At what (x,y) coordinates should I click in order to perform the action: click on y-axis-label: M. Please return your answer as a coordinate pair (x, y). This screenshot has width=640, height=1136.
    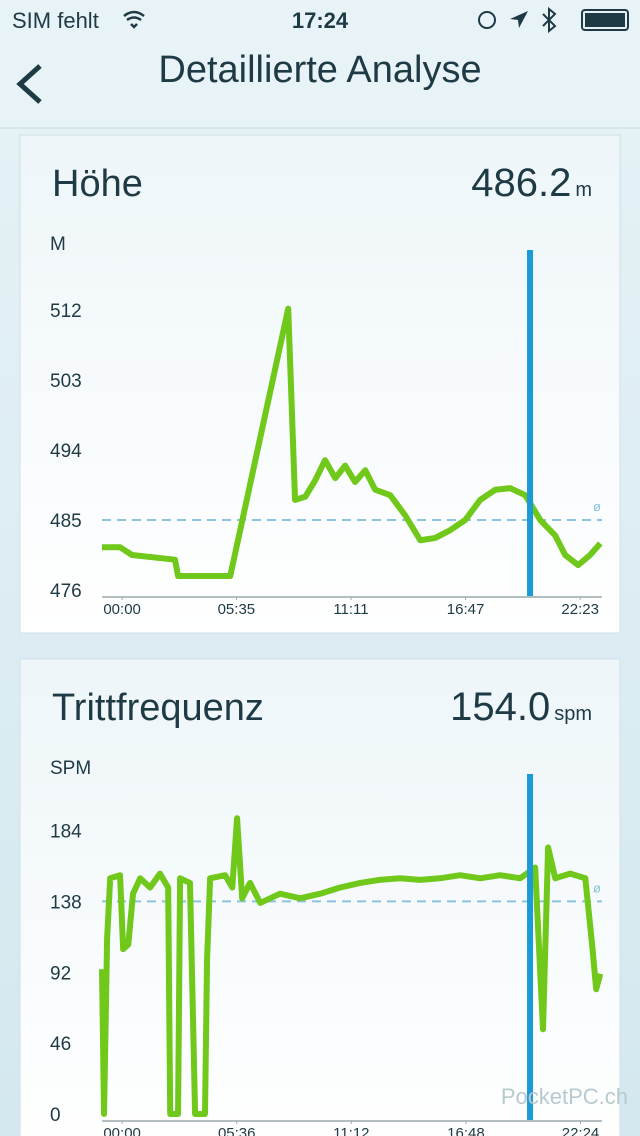
    Looking at the image, I should click on (58, 244).